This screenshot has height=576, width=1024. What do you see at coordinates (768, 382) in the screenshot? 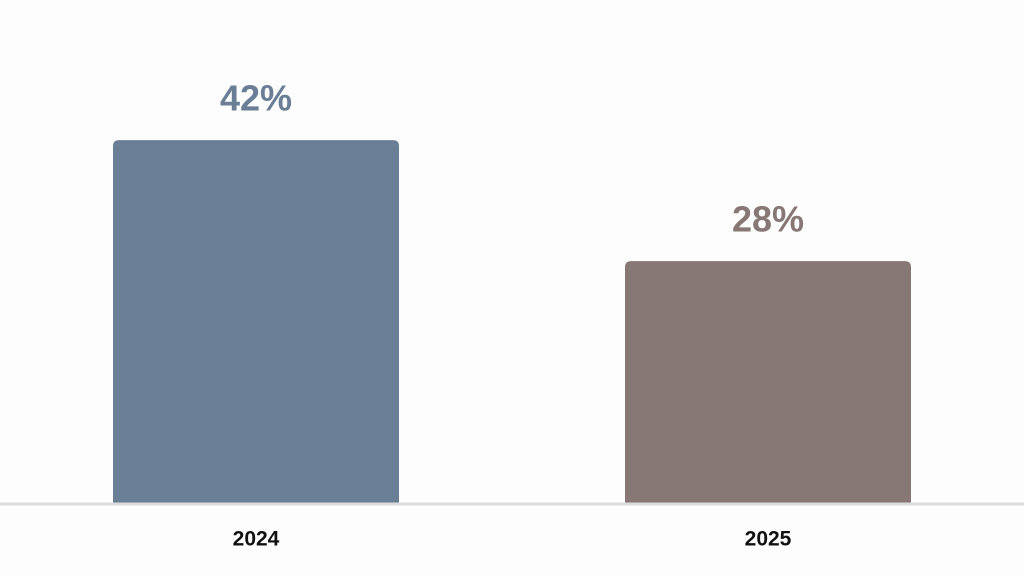
I see `bar` at bounding box center [768, 382].